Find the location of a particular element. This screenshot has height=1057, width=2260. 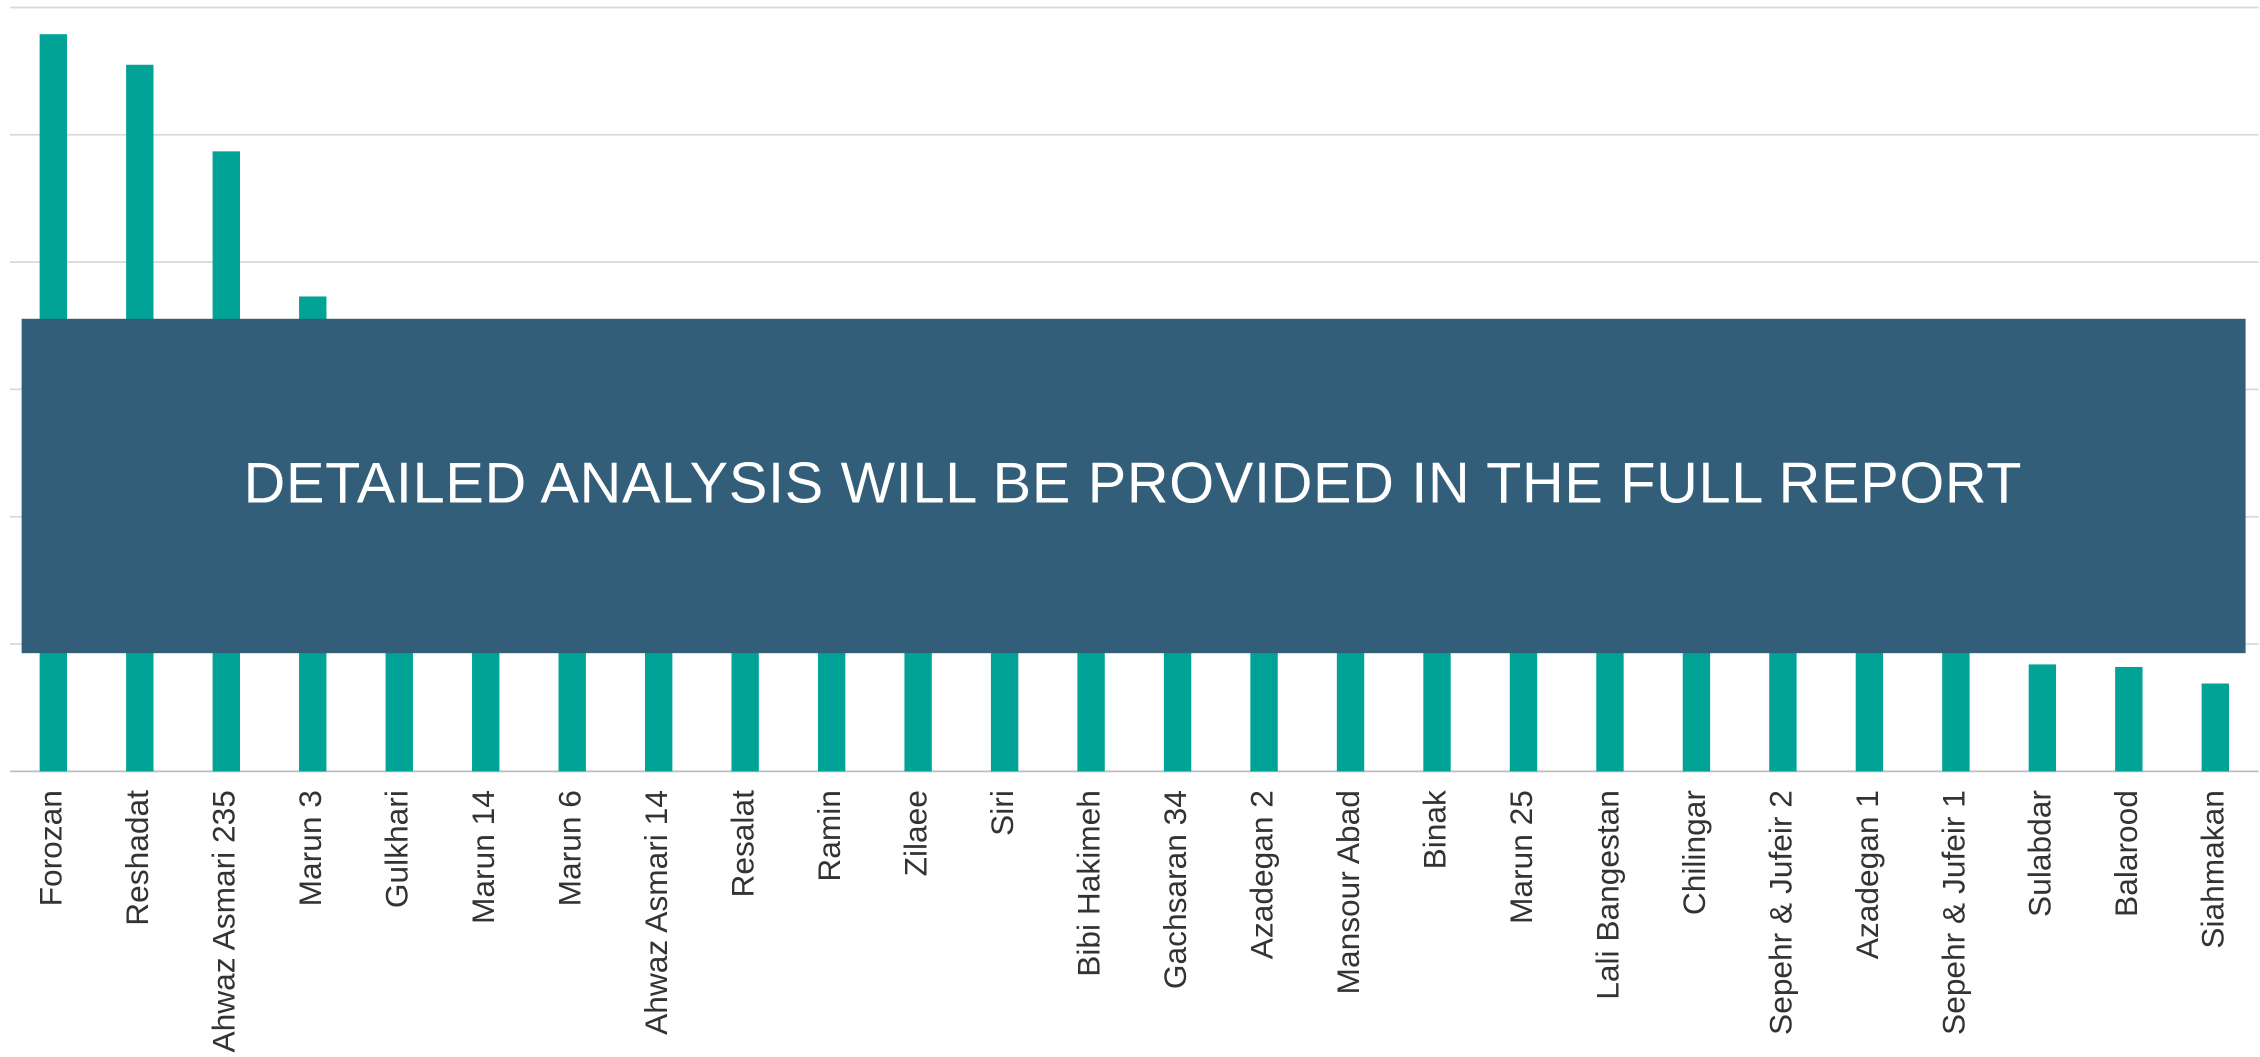

x-tick-label: Marun 6 is located at coordinates (570, 848).